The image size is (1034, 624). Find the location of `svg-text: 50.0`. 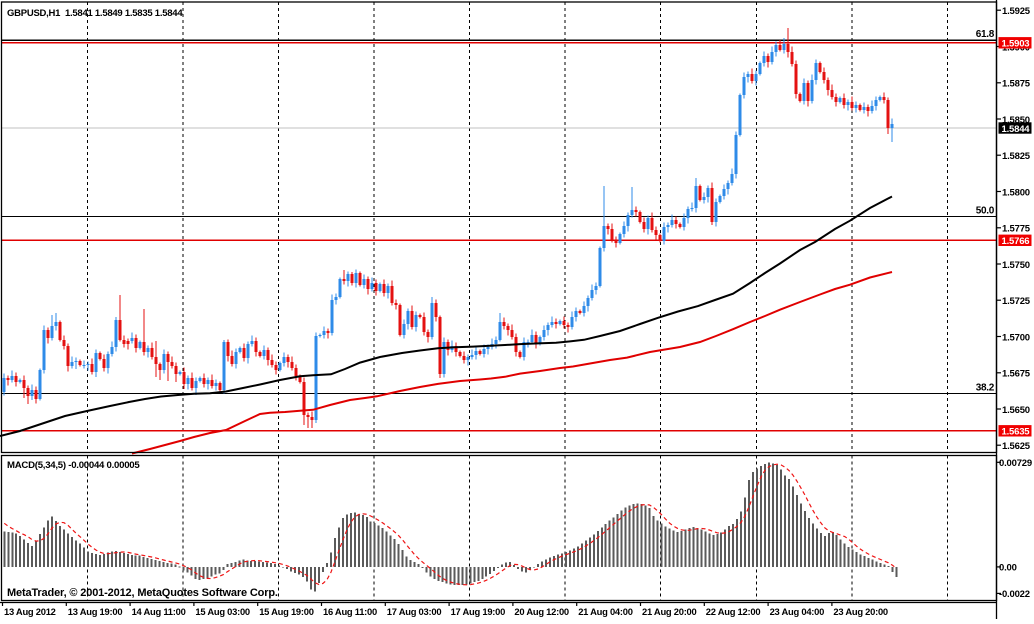

svg-text: 50.0 is located at coordinates (985, 211).